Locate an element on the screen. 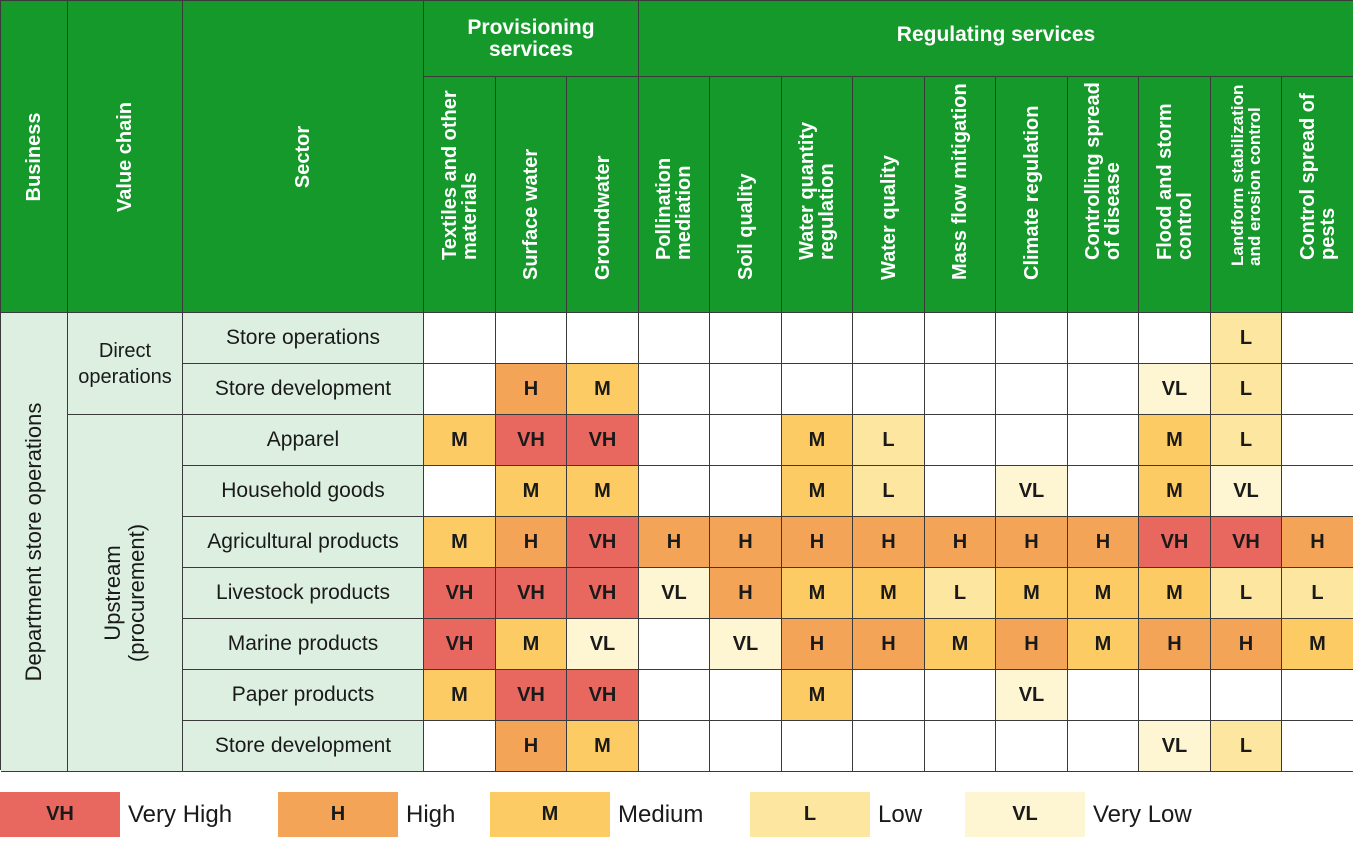  service-column-label: Flood and storm control is located at coordinates (1174, 181).